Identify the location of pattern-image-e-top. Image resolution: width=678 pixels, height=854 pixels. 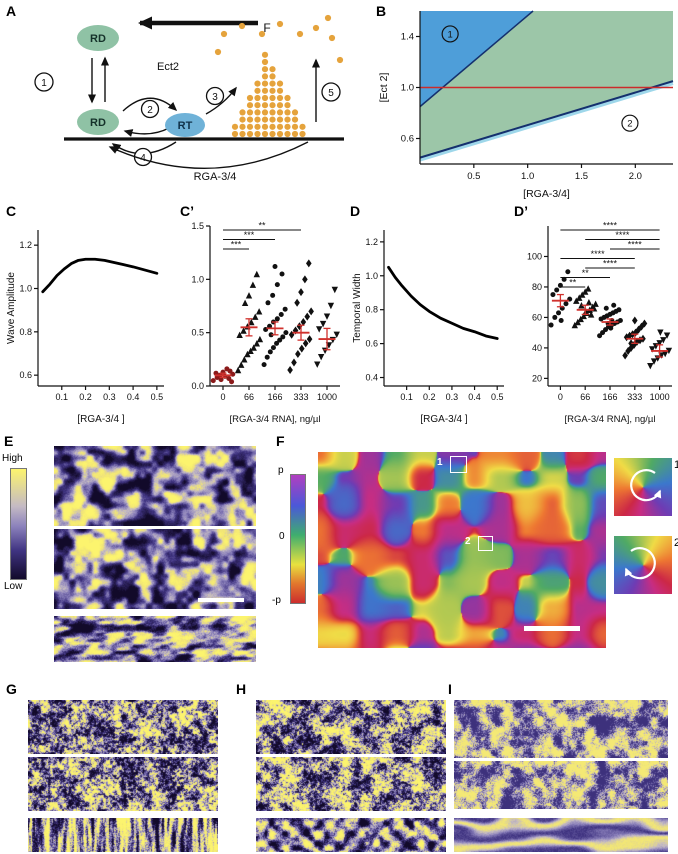
(155, 486).